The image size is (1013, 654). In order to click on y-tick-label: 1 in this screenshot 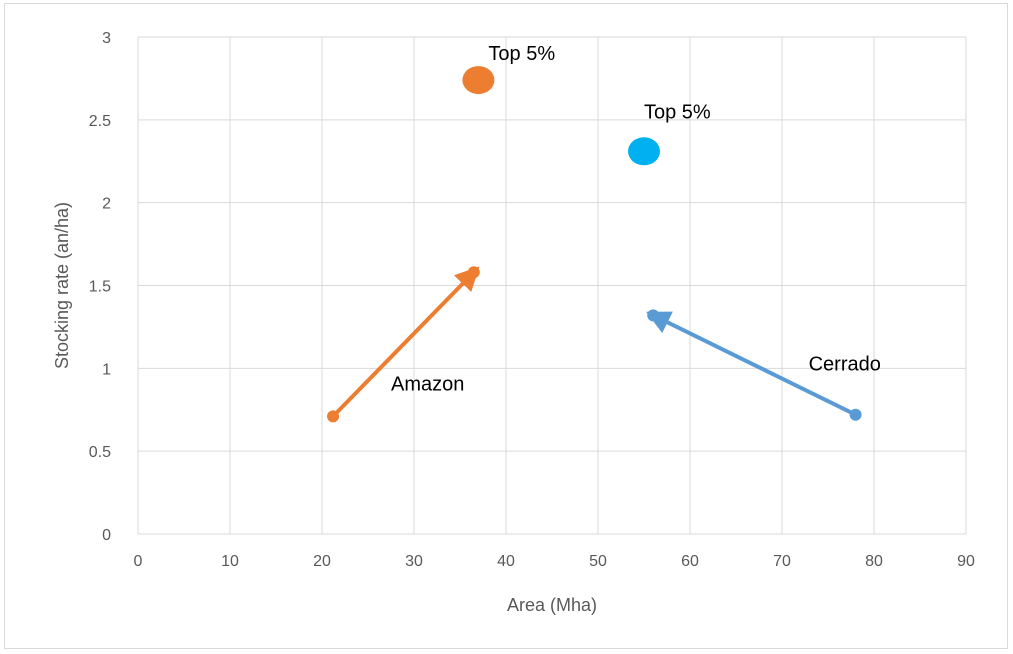, I will do `click(106, 369)`.